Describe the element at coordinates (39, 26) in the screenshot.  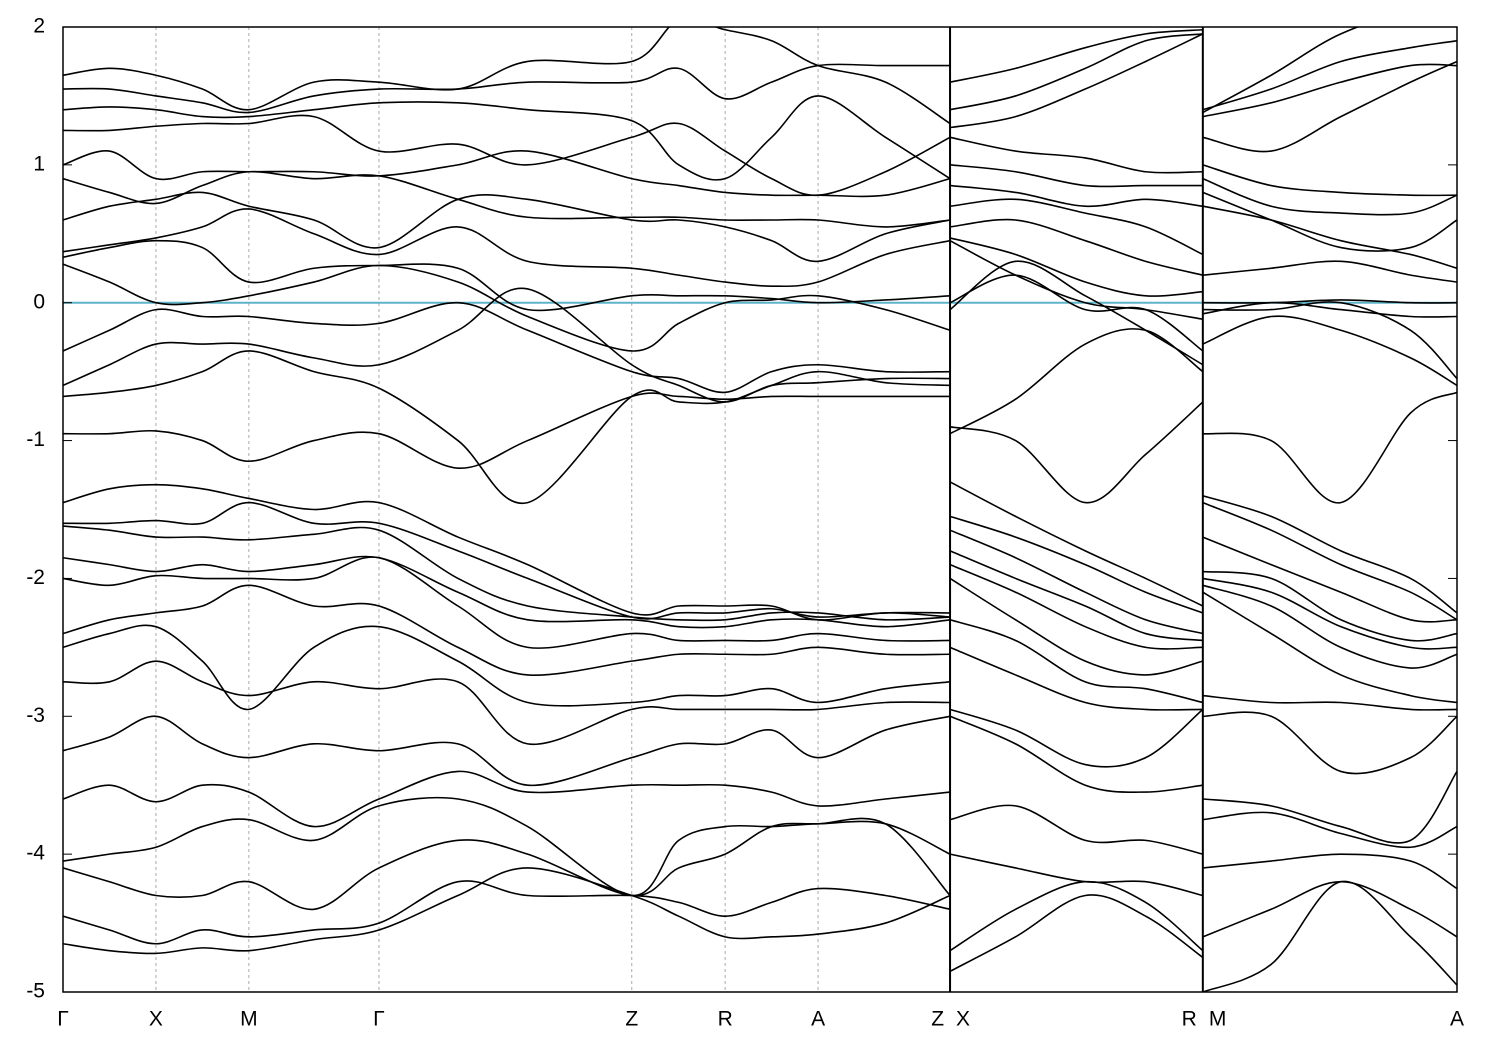
I see `y-tick-label: 2` at that location.